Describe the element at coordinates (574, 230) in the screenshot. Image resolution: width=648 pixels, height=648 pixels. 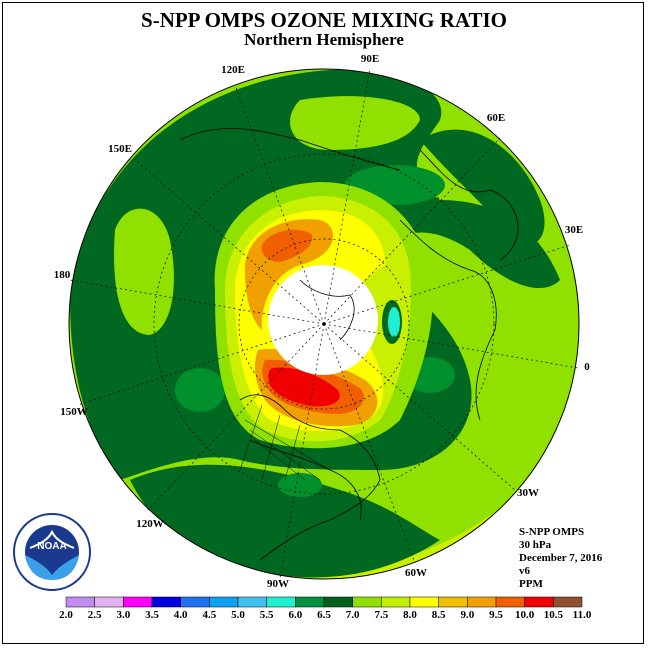
I see `lon-label-30e: 30E` at that location.